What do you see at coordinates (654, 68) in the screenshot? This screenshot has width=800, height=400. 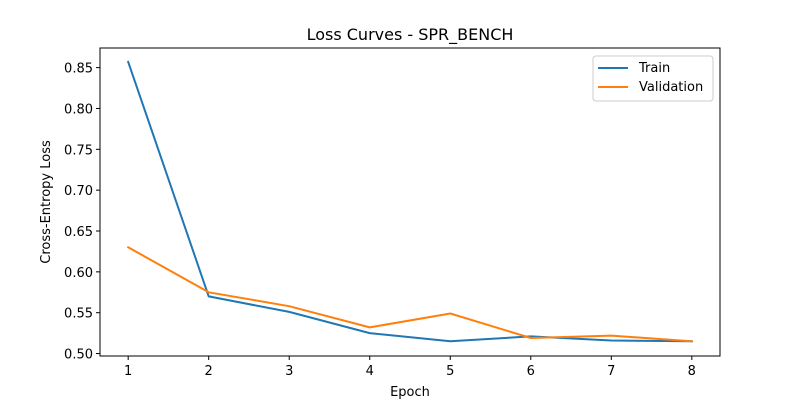 I see `legend-label-train: Train` at bounding box center [654, 68].